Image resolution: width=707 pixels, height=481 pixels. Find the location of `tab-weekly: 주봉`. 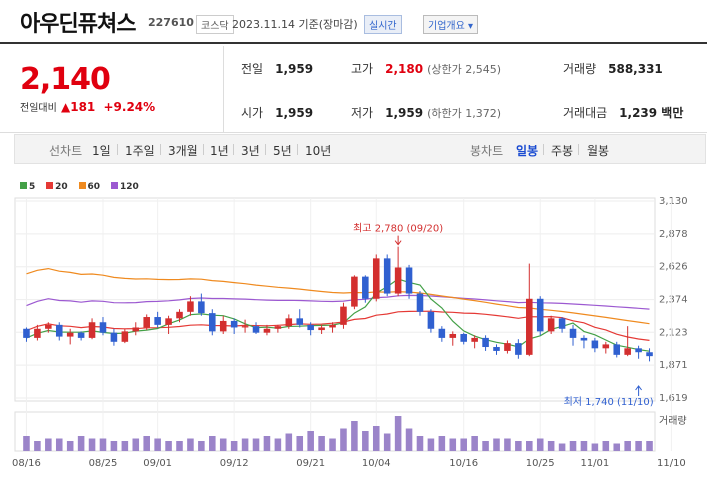

tab-weekly: 주봉 is located at coordinates (562, 151).